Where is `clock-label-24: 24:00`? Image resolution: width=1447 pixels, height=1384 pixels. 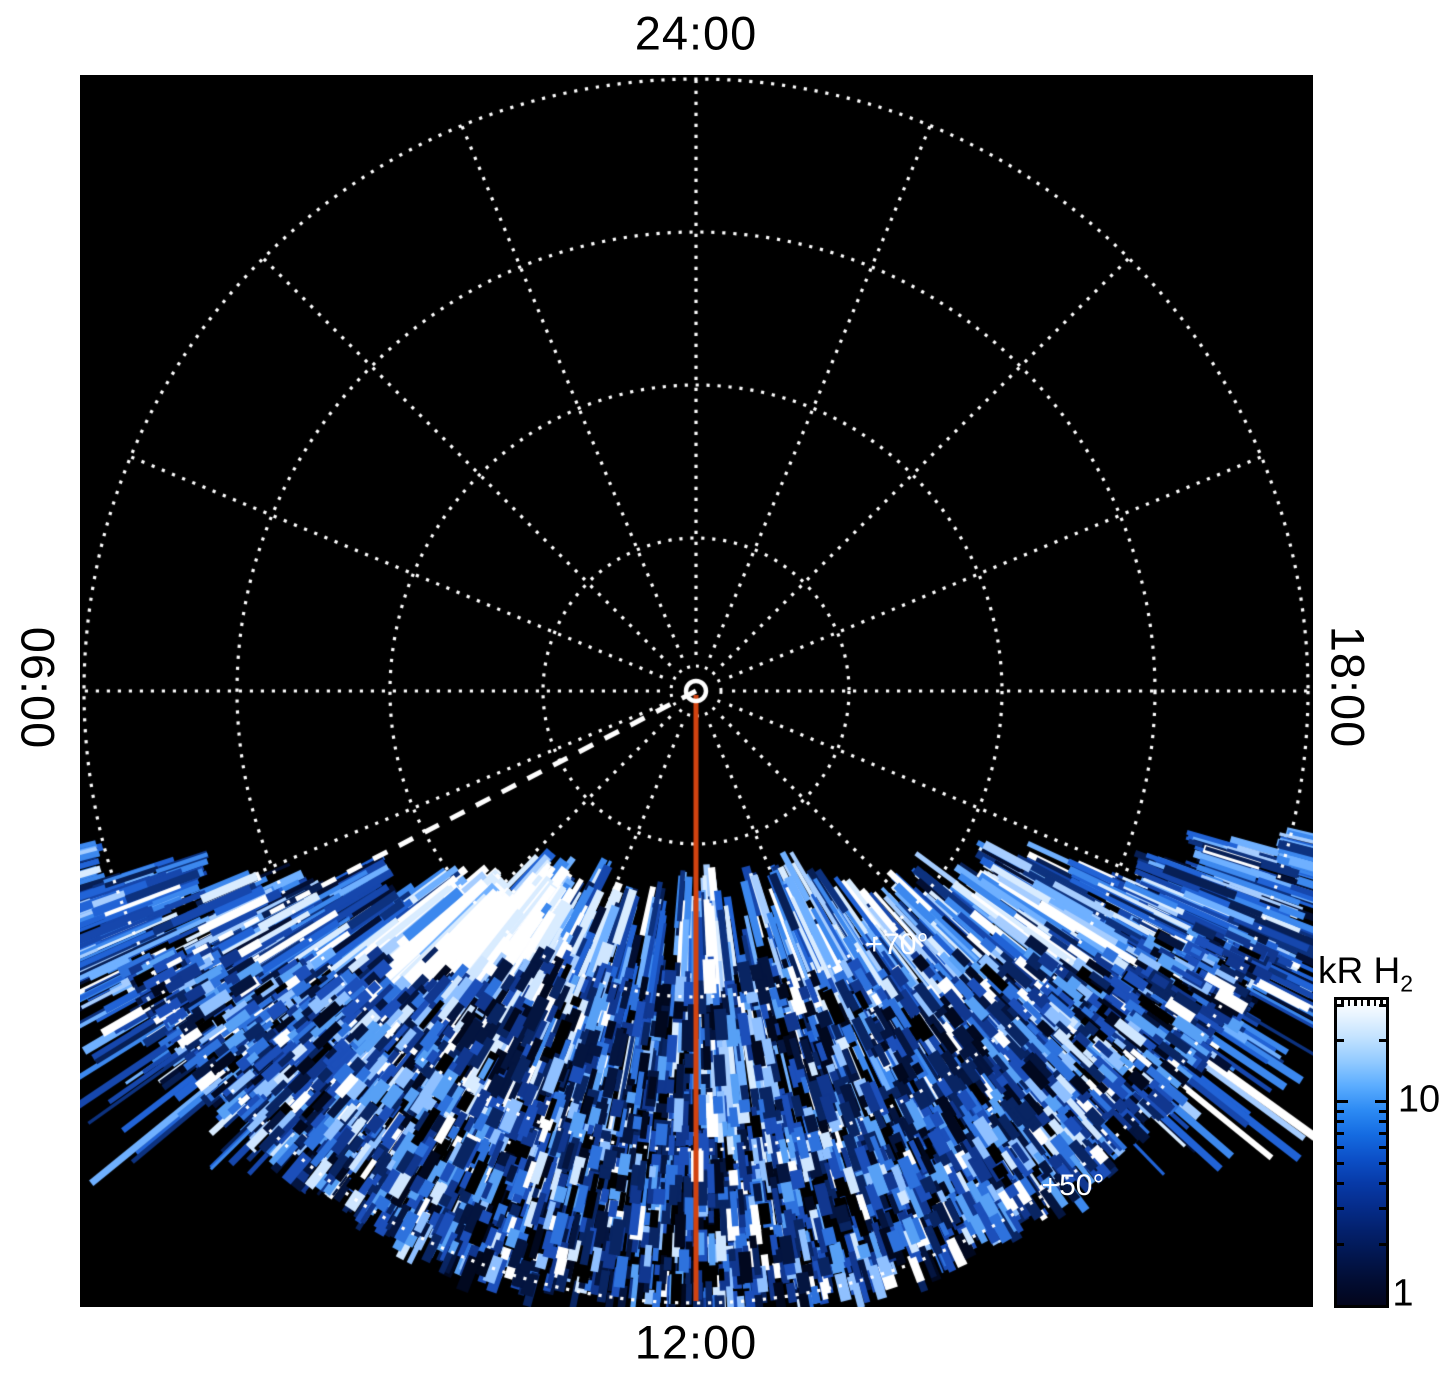
clock-label-24: 24:00 is located at coordinates (696, 33).